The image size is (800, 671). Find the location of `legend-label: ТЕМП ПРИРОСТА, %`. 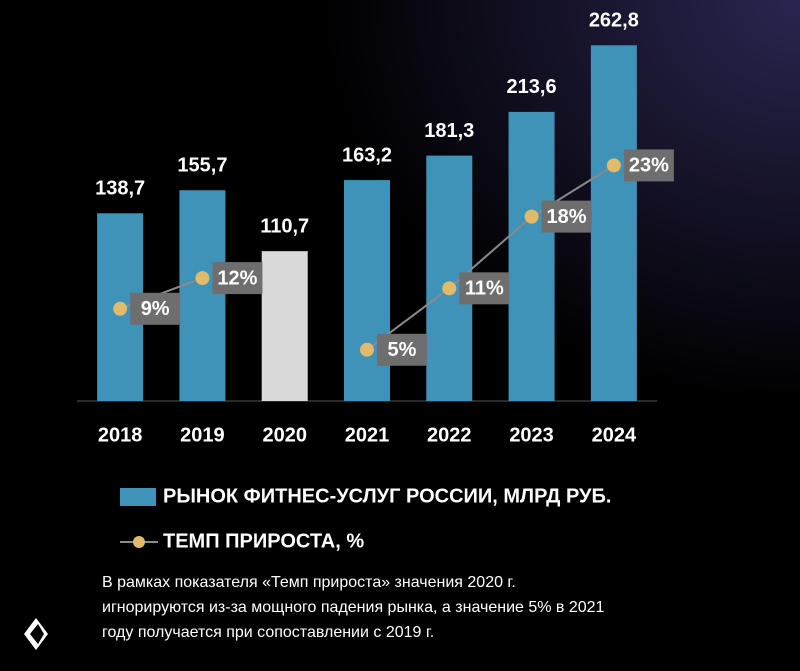

legend-label: ТЕМП ПРИРОСТА, % is located at coordinates (263, 541).